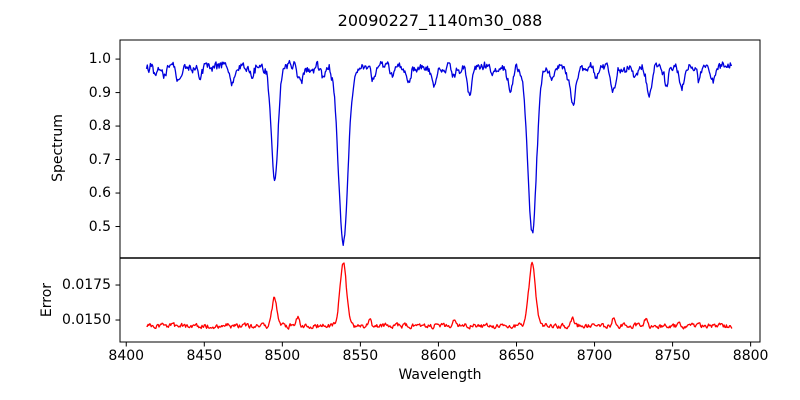  Describe the element at coordinates (58, 148) in the screenshot. I see `spectrum-y-axis-label: Spectrum` at that location.